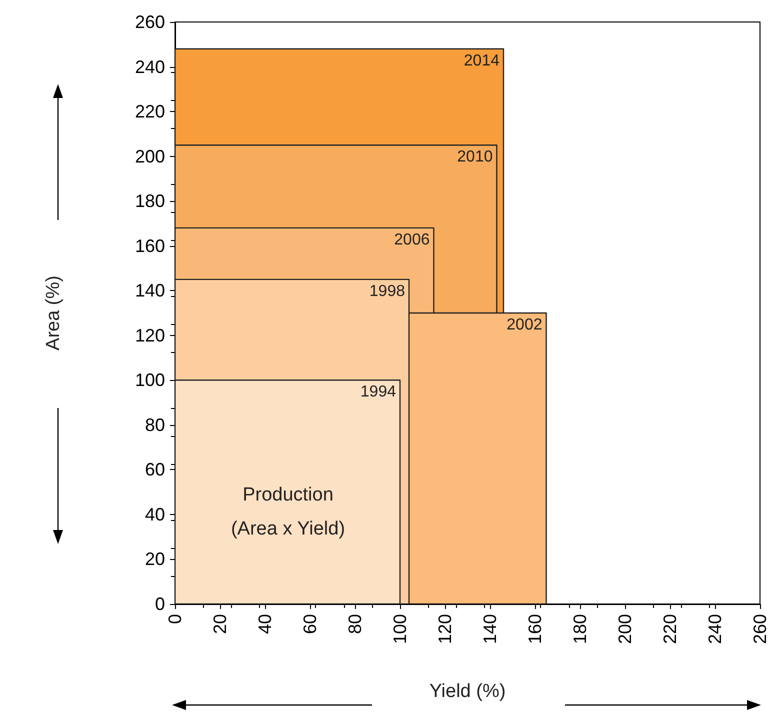 This screenshot has height=716, width=771. What do you see at coordinates (355, 624) in the screenshot?
I see `x-tick-label: 80` at bounding box center [355, 624].